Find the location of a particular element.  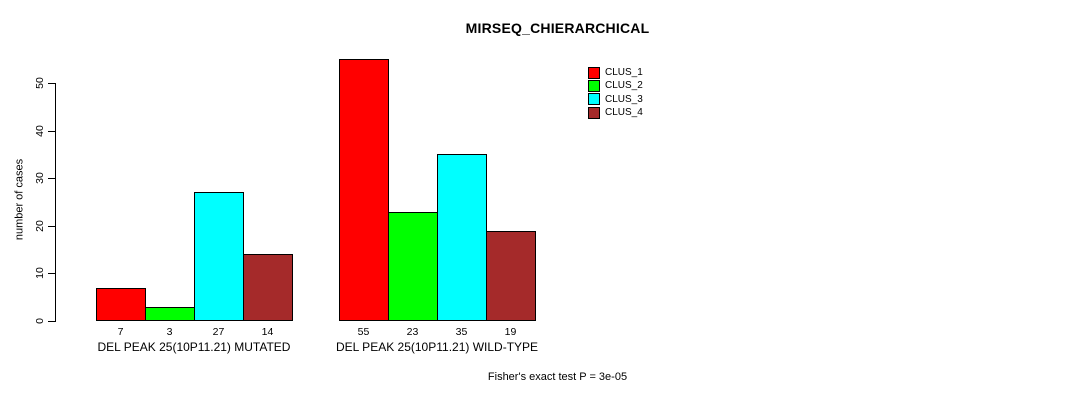

legend-label: CLUS_2 is located at coordinates (624, 86).